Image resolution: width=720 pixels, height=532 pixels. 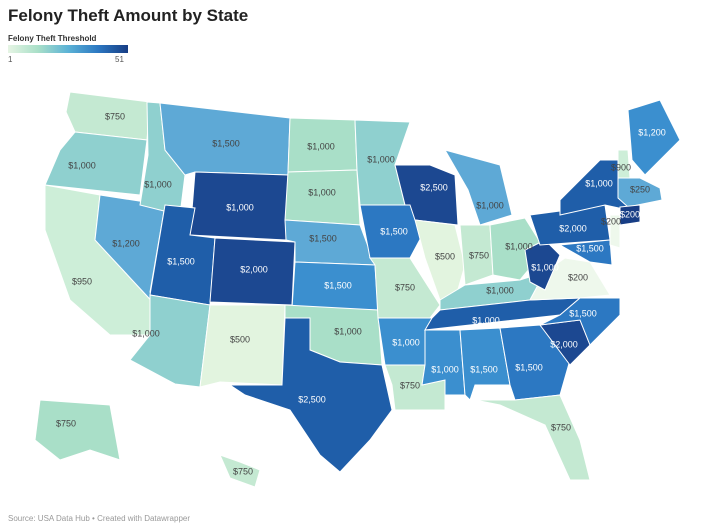 I want to click on state-label: $250, so click(x=640, y=189).